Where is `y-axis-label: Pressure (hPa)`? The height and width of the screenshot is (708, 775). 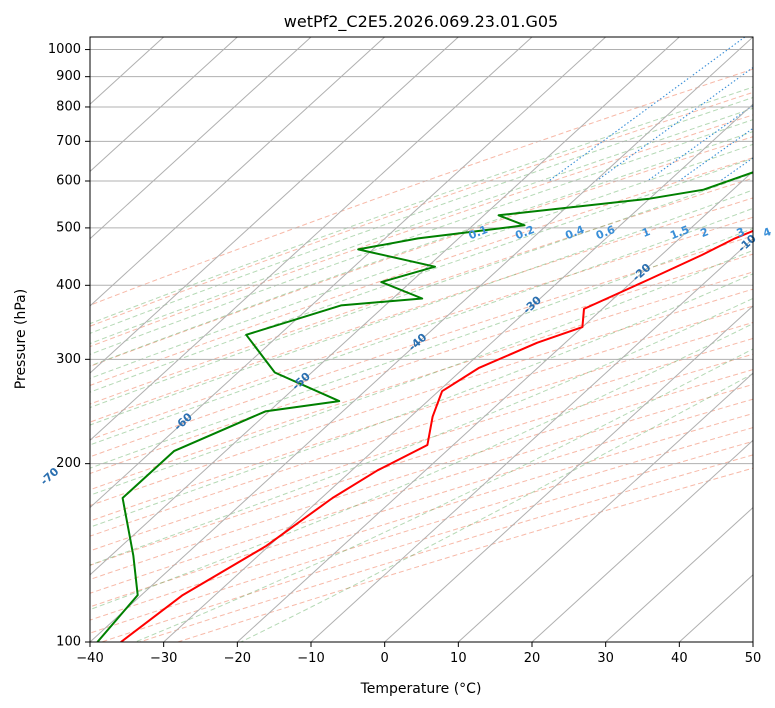 y-axis-label: Pressure (hPa) is located at coordinates (21, 339).